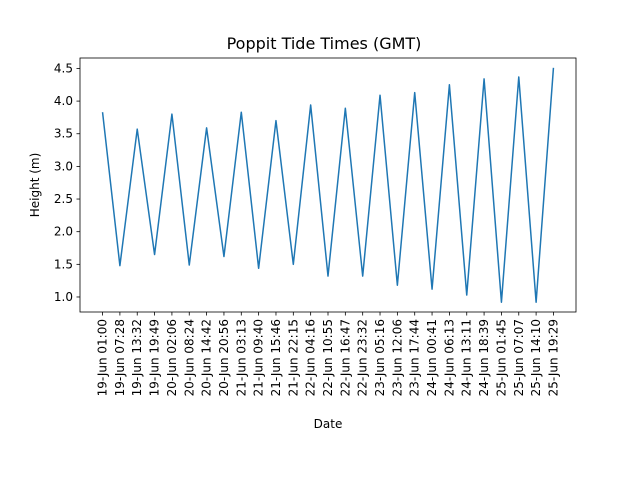  Describe the element at coordinates (363, 357) in the screenshot. I see `x-tick-label: 22-Jun 23:32` at that location.